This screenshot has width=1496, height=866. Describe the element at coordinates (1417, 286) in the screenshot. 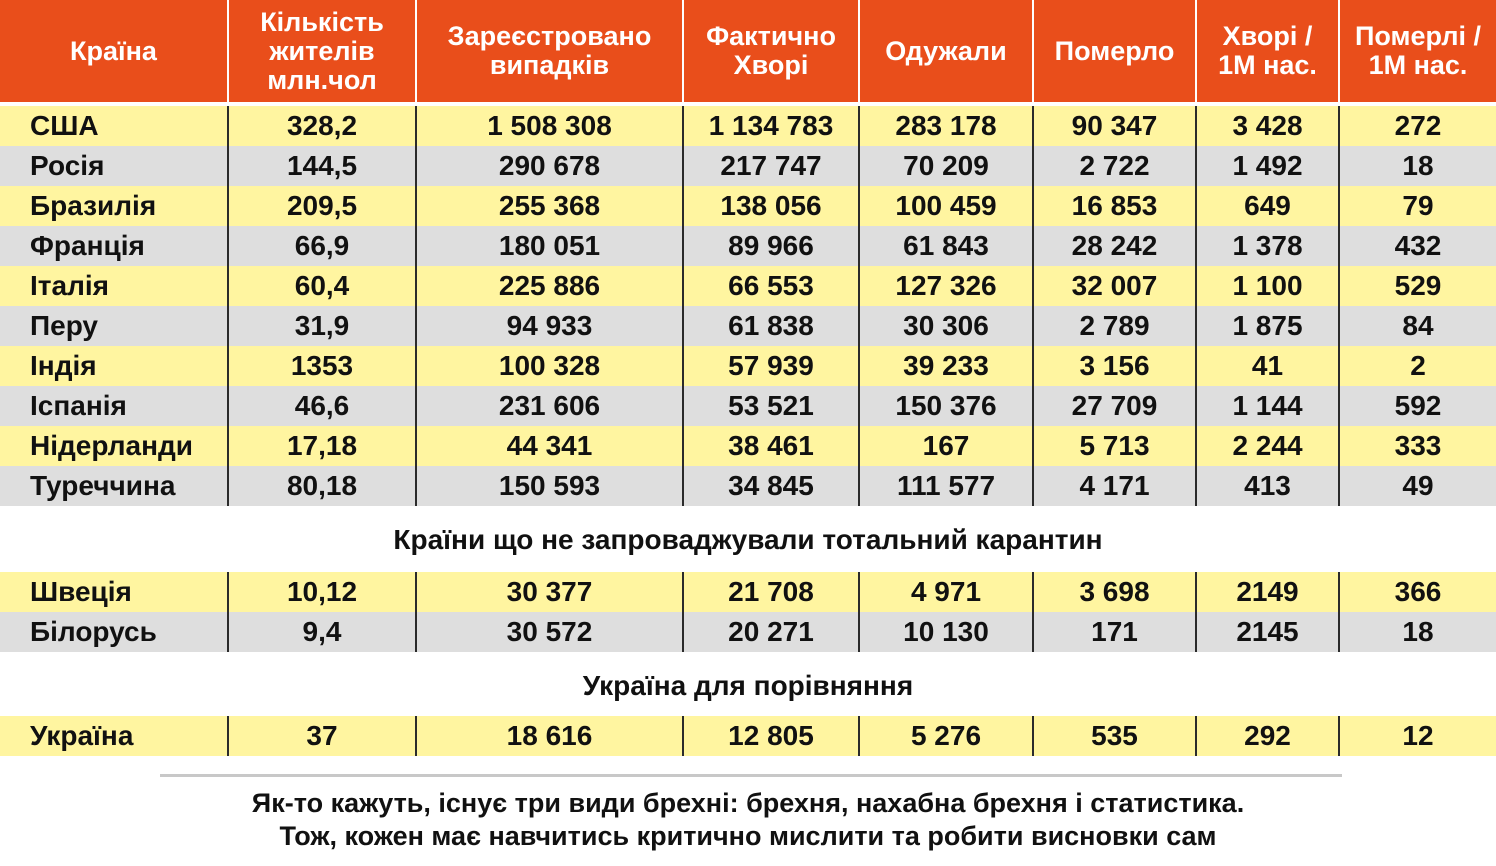

I see `value-cell: 529` at that location.